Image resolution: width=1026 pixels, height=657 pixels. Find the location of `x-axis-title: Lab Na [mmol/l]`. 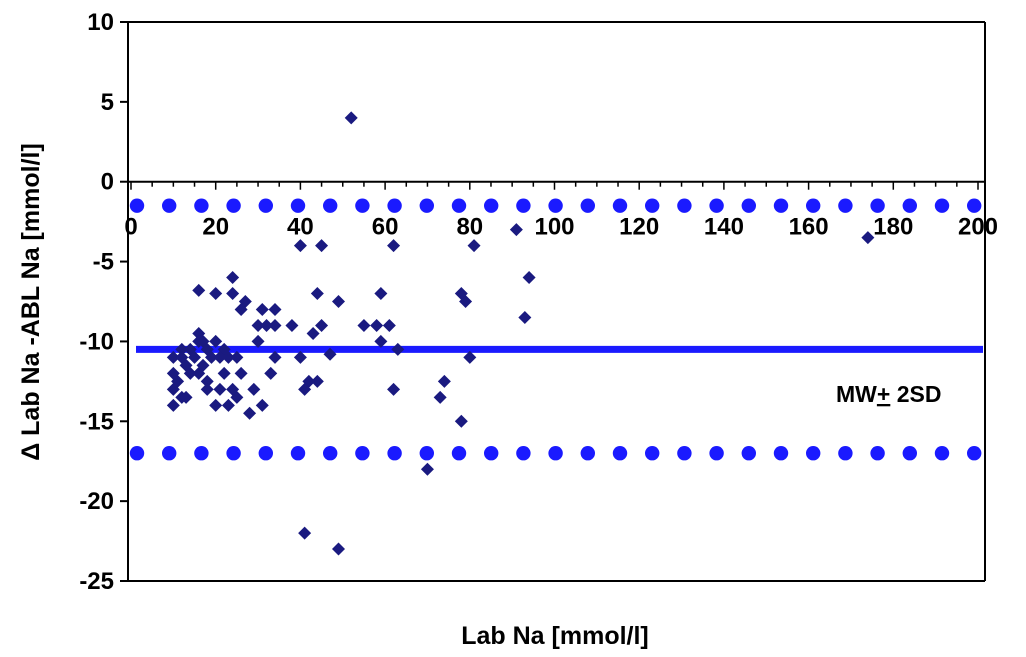

x-axis-title: Lab Na [mmol/l] is located at coordinates (555, 636).